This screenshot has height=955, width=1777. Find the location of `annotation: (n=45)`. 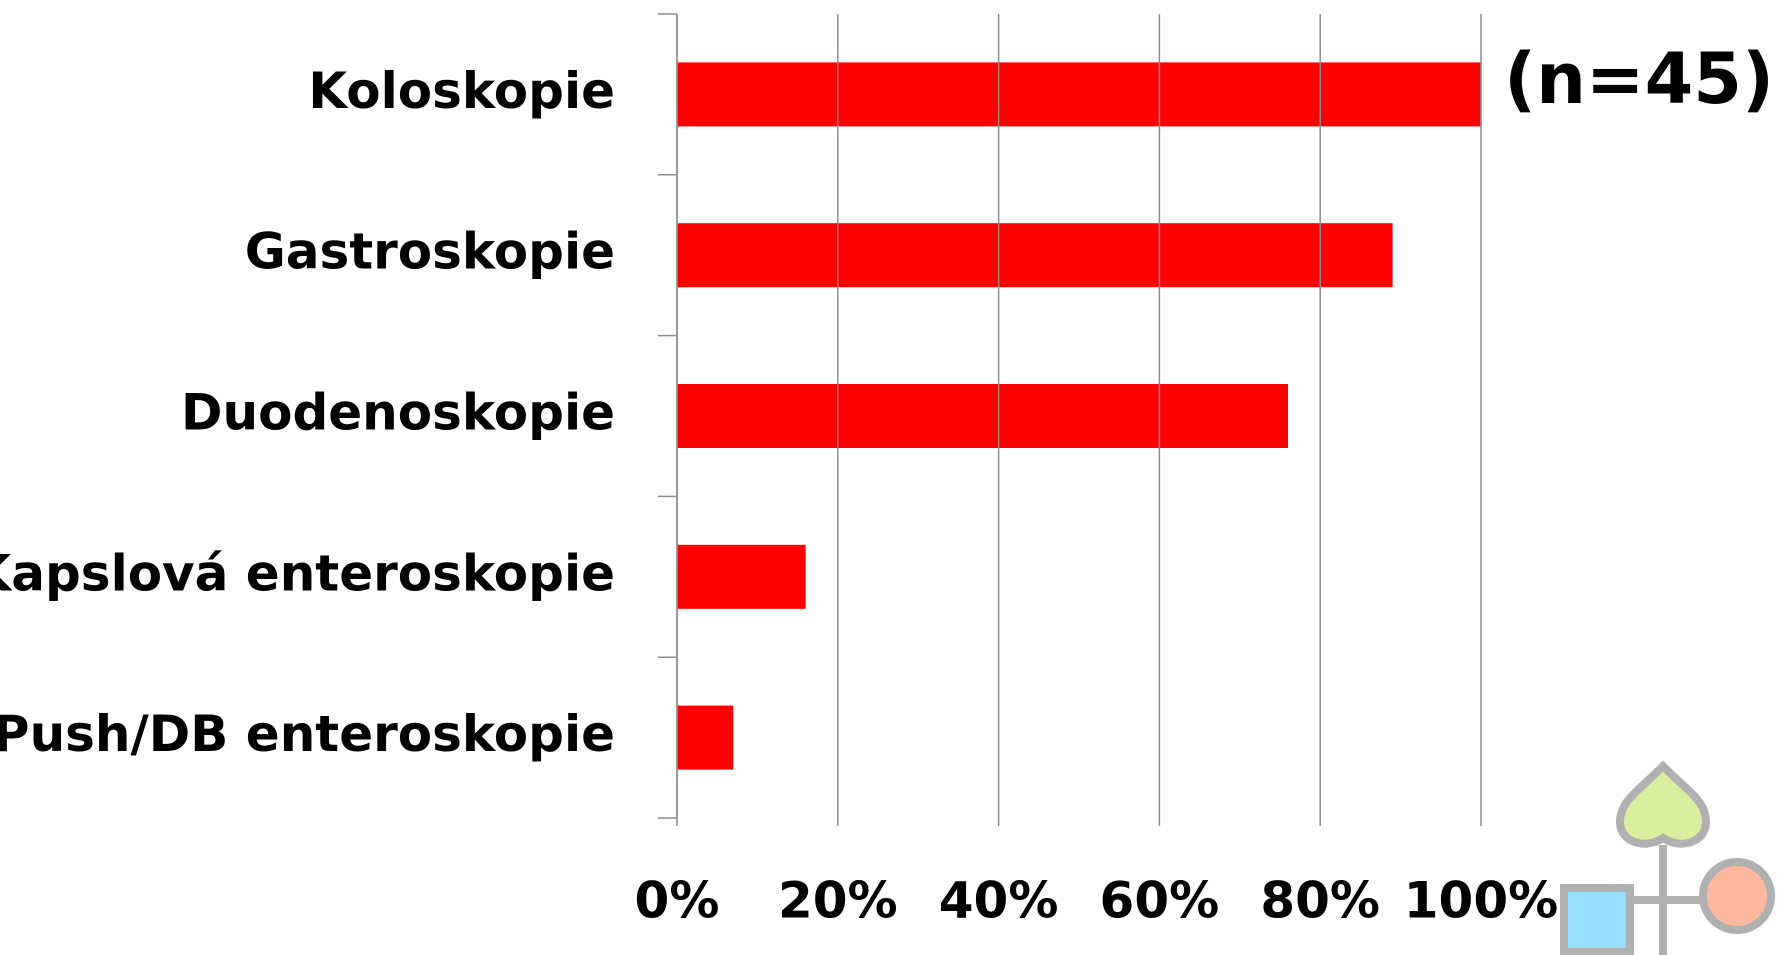

annotation: (n=45) is located at coordinates (1639, 79).